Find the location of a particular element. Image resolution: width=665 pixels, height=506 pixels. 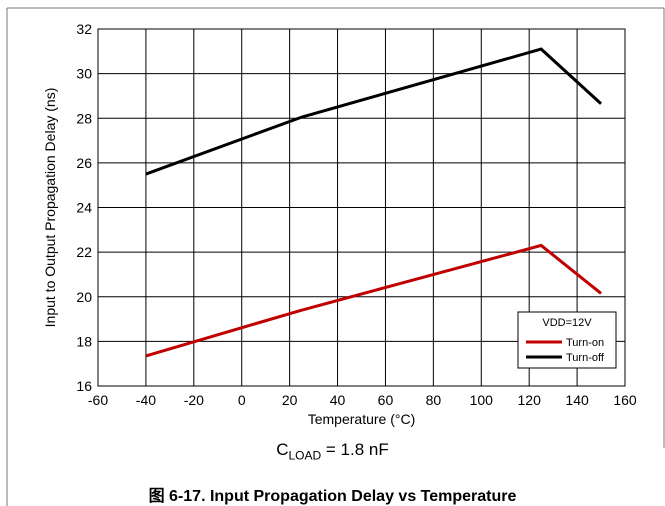

y-tick-label: 26 is located at coordinates (84, 163).